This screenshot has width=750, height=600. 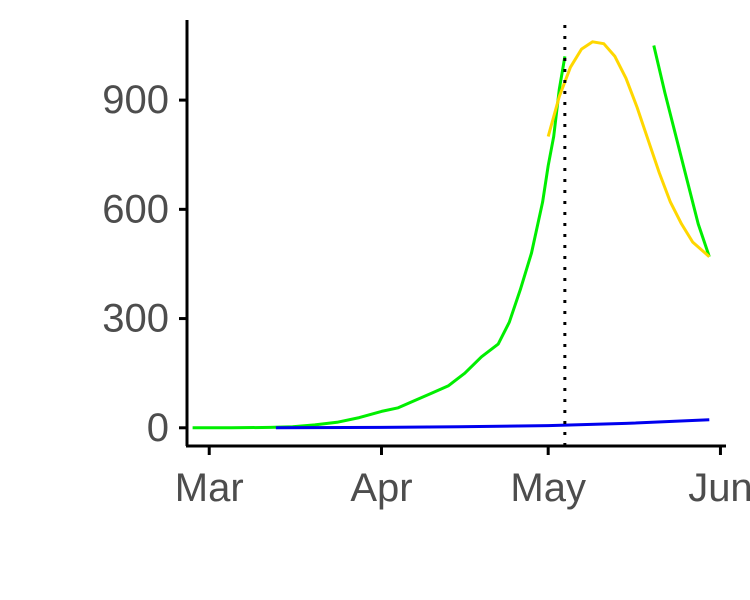 I want to click on x-tick-label: May, so click(x=548, y=488).